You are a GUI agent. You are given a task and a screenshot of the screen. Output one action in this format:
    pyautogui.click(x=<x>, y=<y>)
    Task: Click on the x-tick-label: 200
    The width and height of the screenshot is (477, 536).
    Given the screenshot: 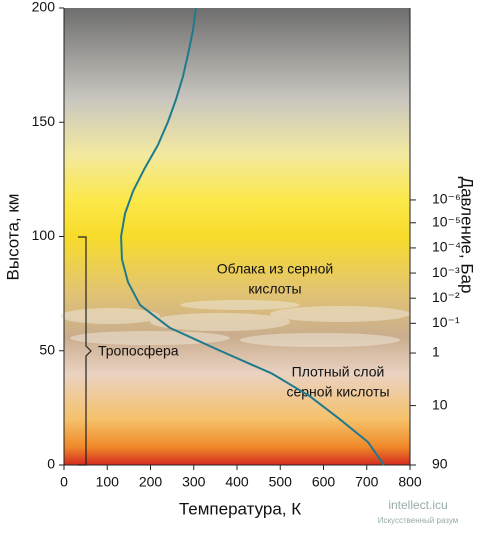 What is the action you would take?
    pyautogui.click(x=151, y=482)
    